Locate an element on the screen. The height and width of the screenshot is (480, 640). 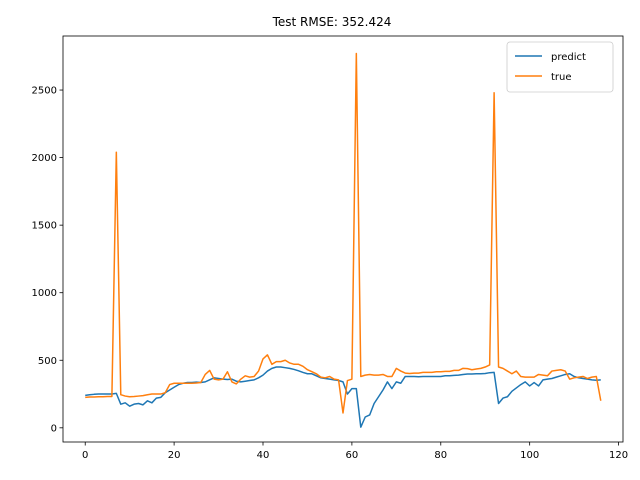
chart-title: Test RMSE: 352.424 is located at coordinates (332, 22).